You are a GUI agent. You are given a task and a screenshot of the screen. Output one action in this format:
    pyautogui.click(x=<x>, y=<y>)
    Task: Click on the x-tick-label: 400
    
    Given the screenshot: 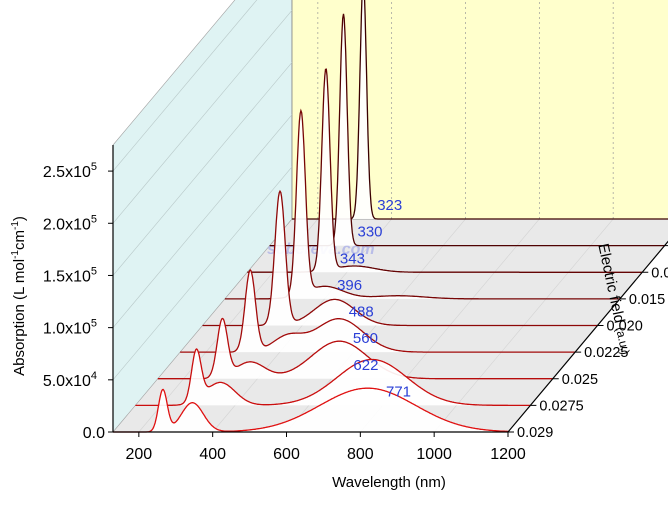 What is the action you would take?
    pyautogui.click(x=212, y=454)
    